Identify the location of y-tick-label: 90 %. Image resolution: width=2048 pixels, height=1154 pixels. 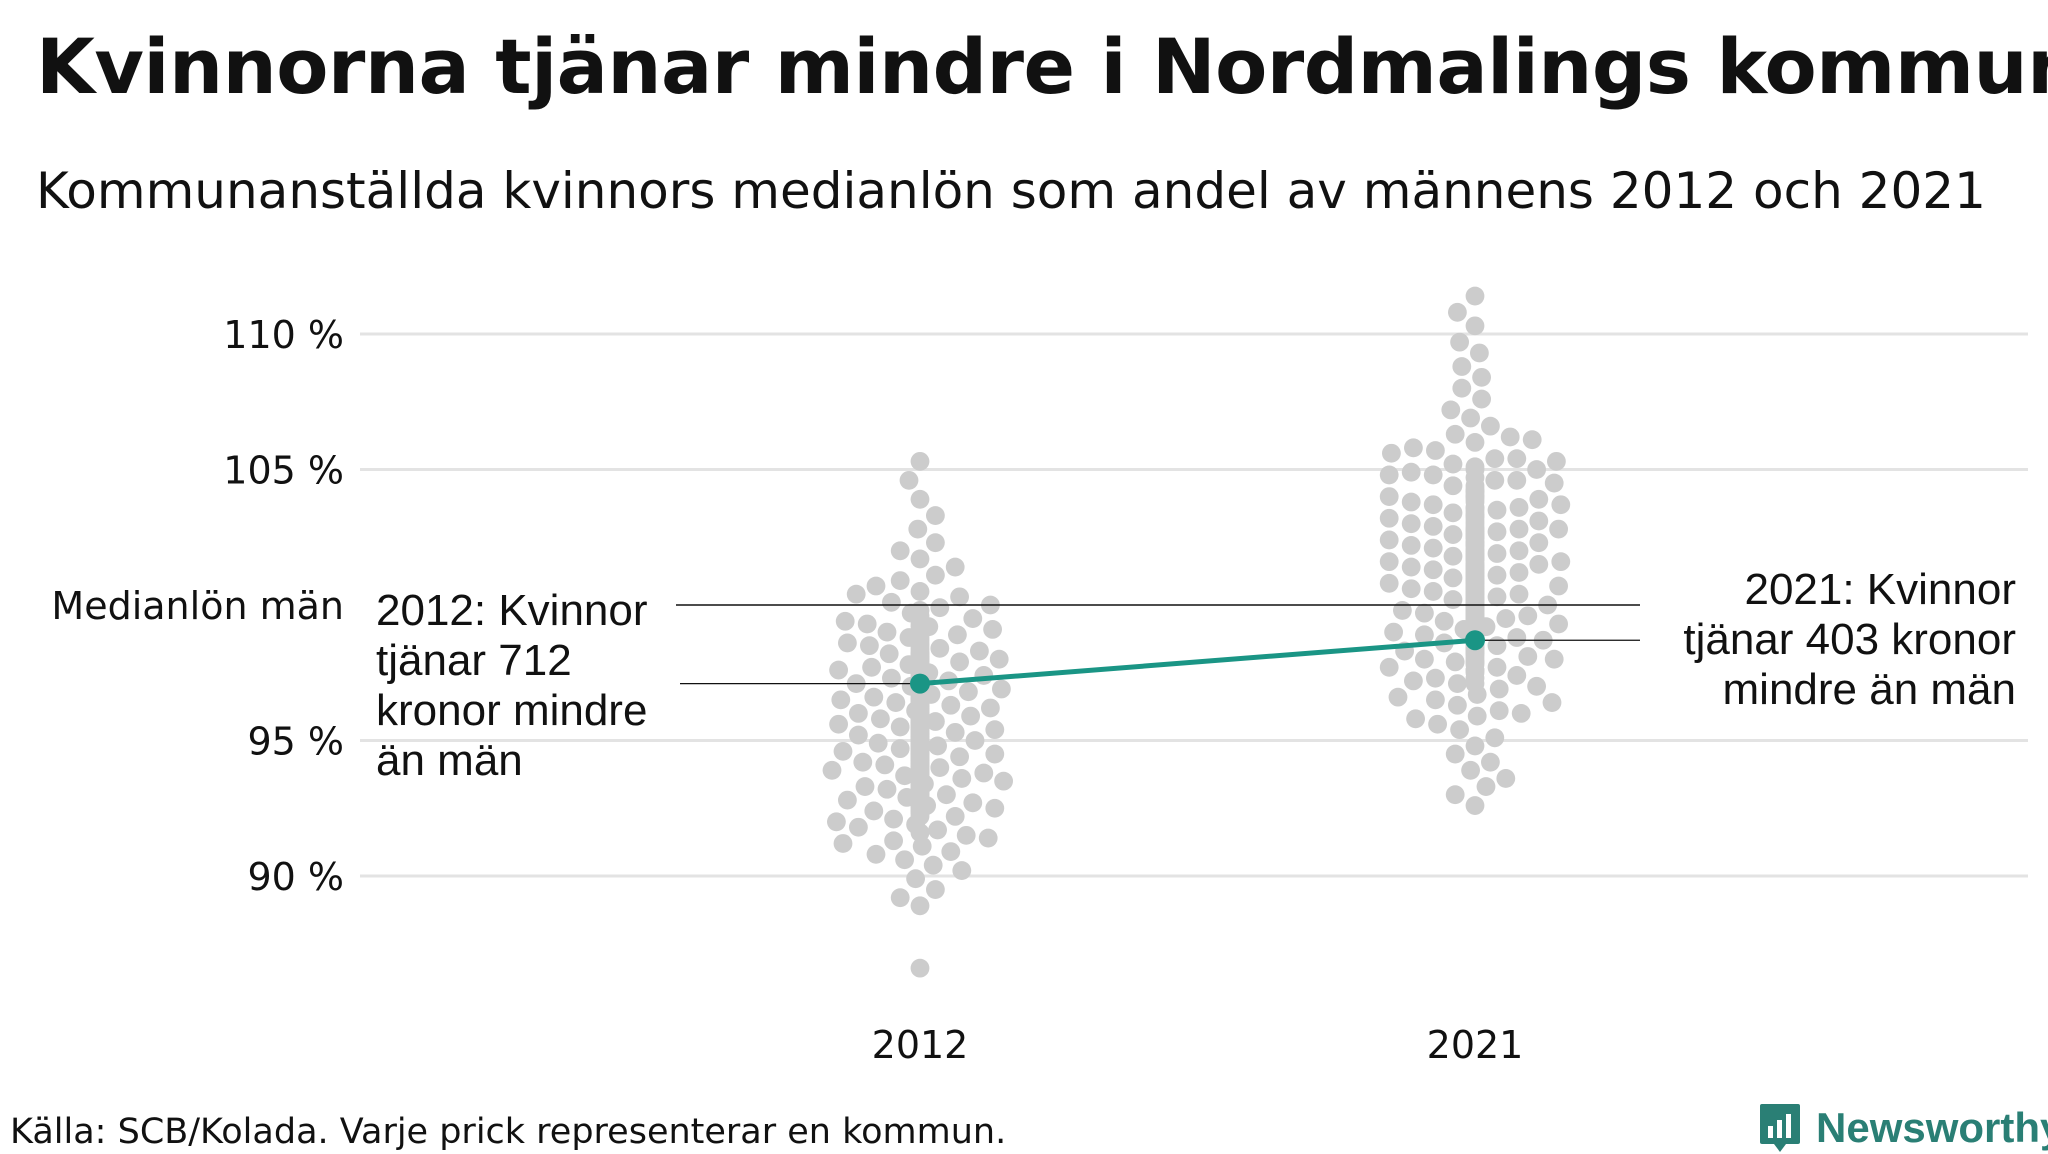
(295, 877).